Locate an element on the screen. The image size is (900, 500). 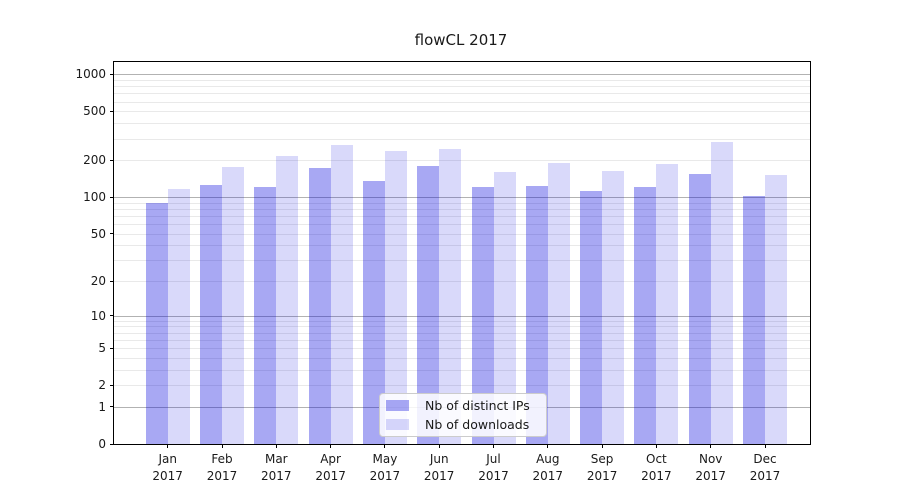
x-tick-month: Jun is located at coordinates (439, 459).